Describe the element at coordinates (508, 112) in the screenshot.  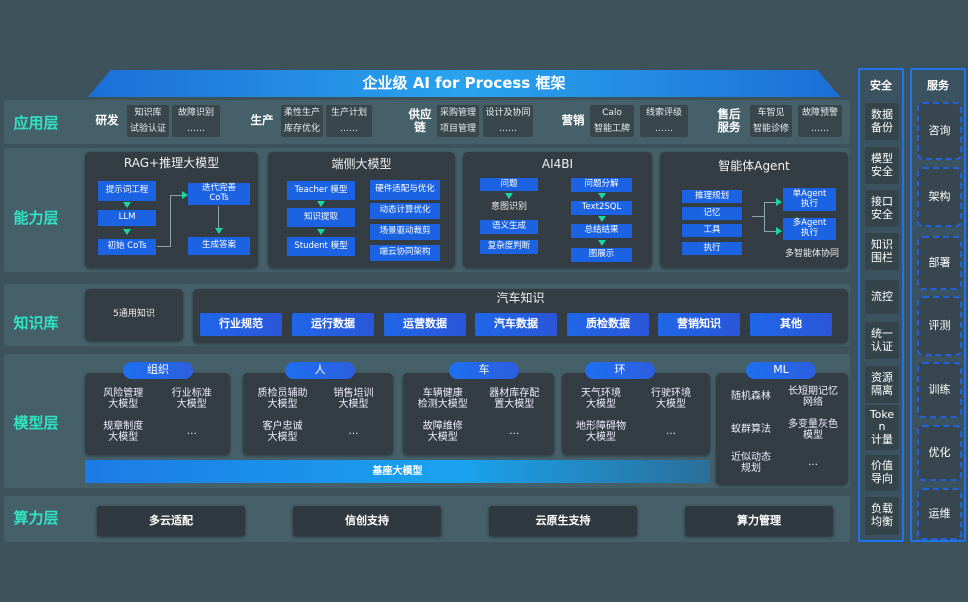
I see `app-item: 设计及协同` at that location.